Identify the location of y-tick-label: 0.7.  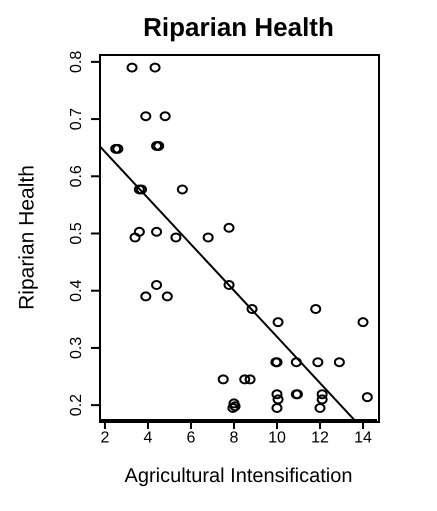
(76, 119).